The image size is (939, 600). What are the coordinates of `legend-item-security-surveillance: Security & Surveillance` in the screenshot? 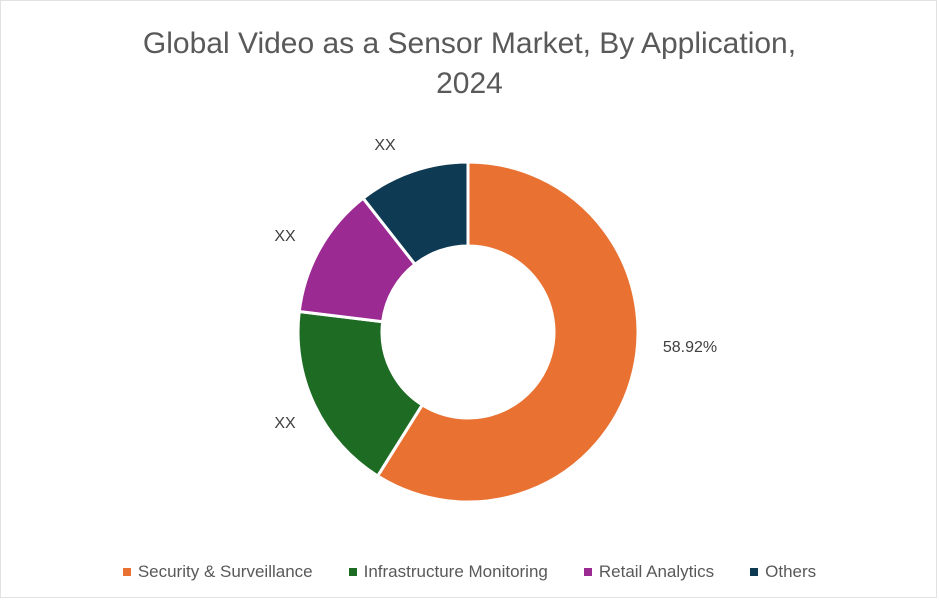 It's located at (217, 572).